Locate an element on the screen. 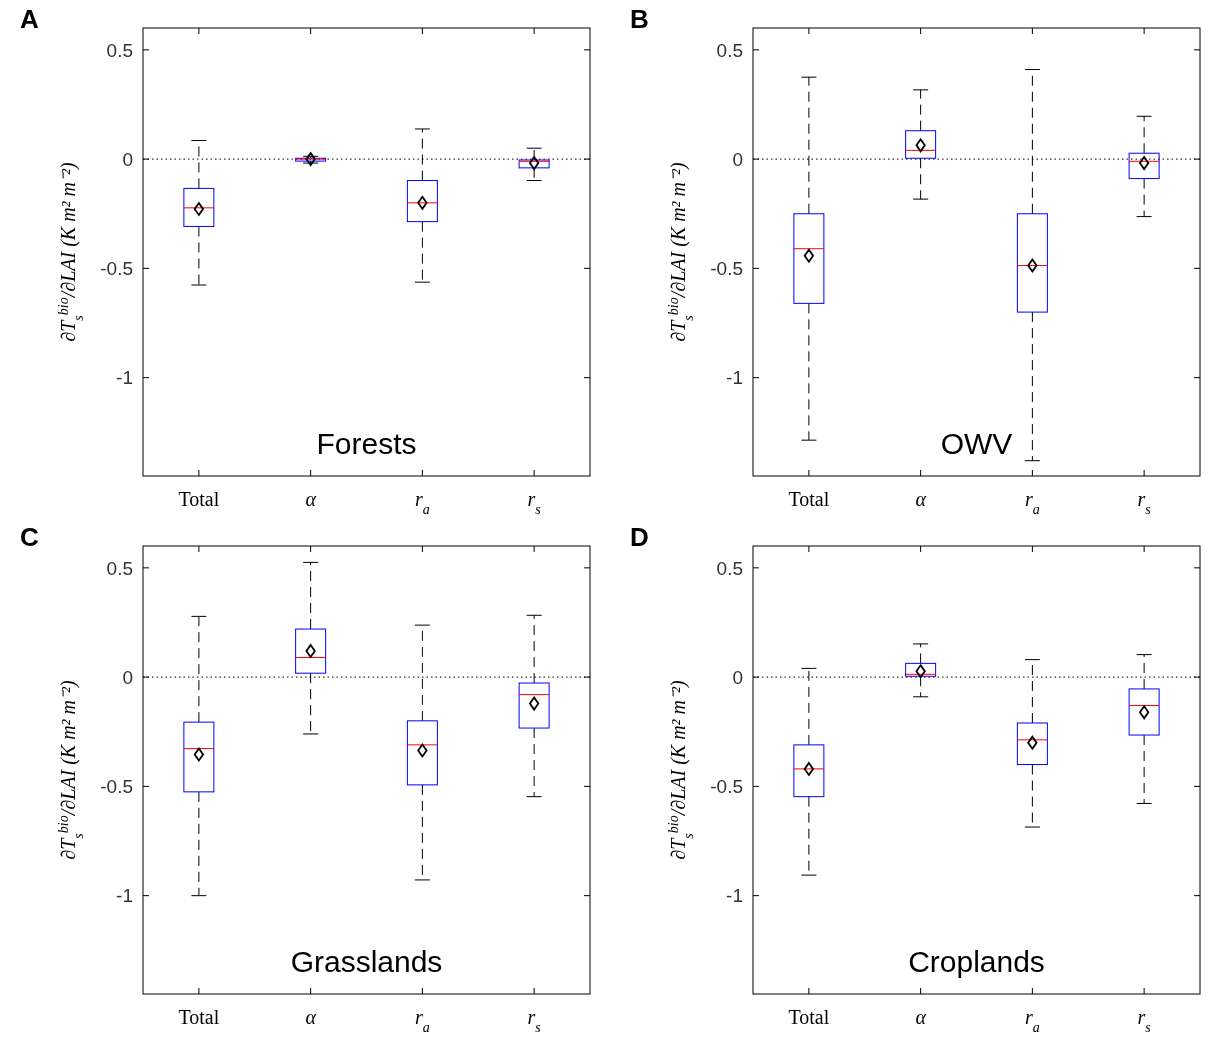 This screenshot has width=1211, height=1050. chart-title: D is located at coordinates (639, 537).